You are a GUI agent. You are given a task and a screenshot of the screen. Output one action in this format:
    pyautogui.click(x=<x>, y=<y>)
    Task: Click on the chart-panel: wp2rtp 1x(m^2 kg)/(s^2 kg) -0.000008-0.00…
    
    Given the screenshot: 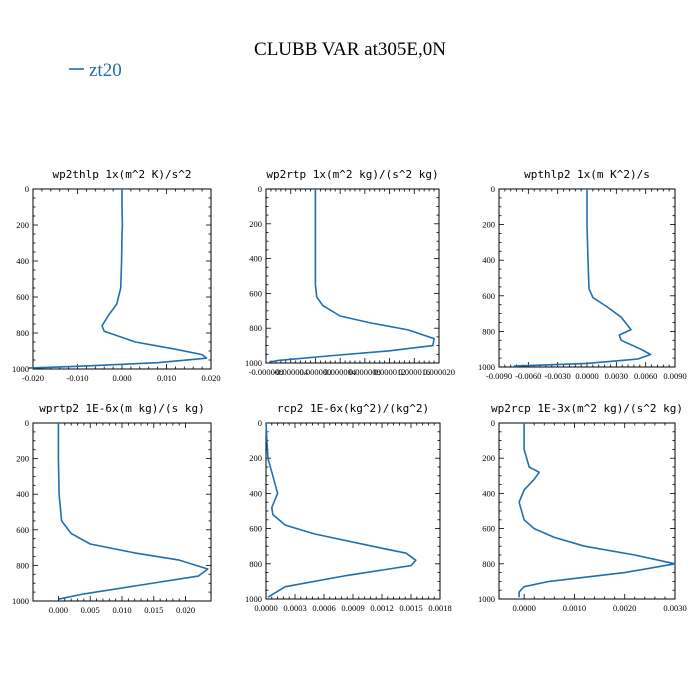 What is the action you would take?
    pyautogui.click(x=350, y=272)
    